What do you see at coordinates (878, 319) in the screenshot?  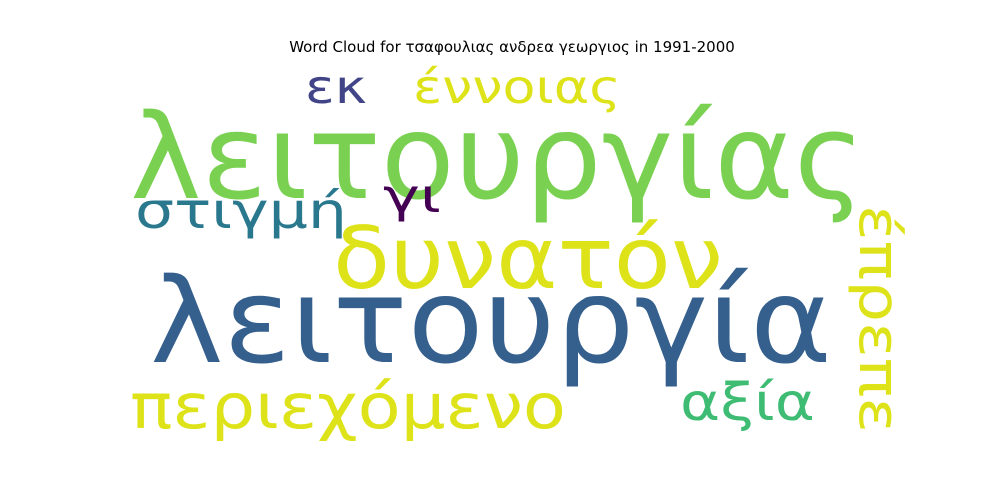 I see `word-6: έπρεπε` at bounding box center [878, 319].